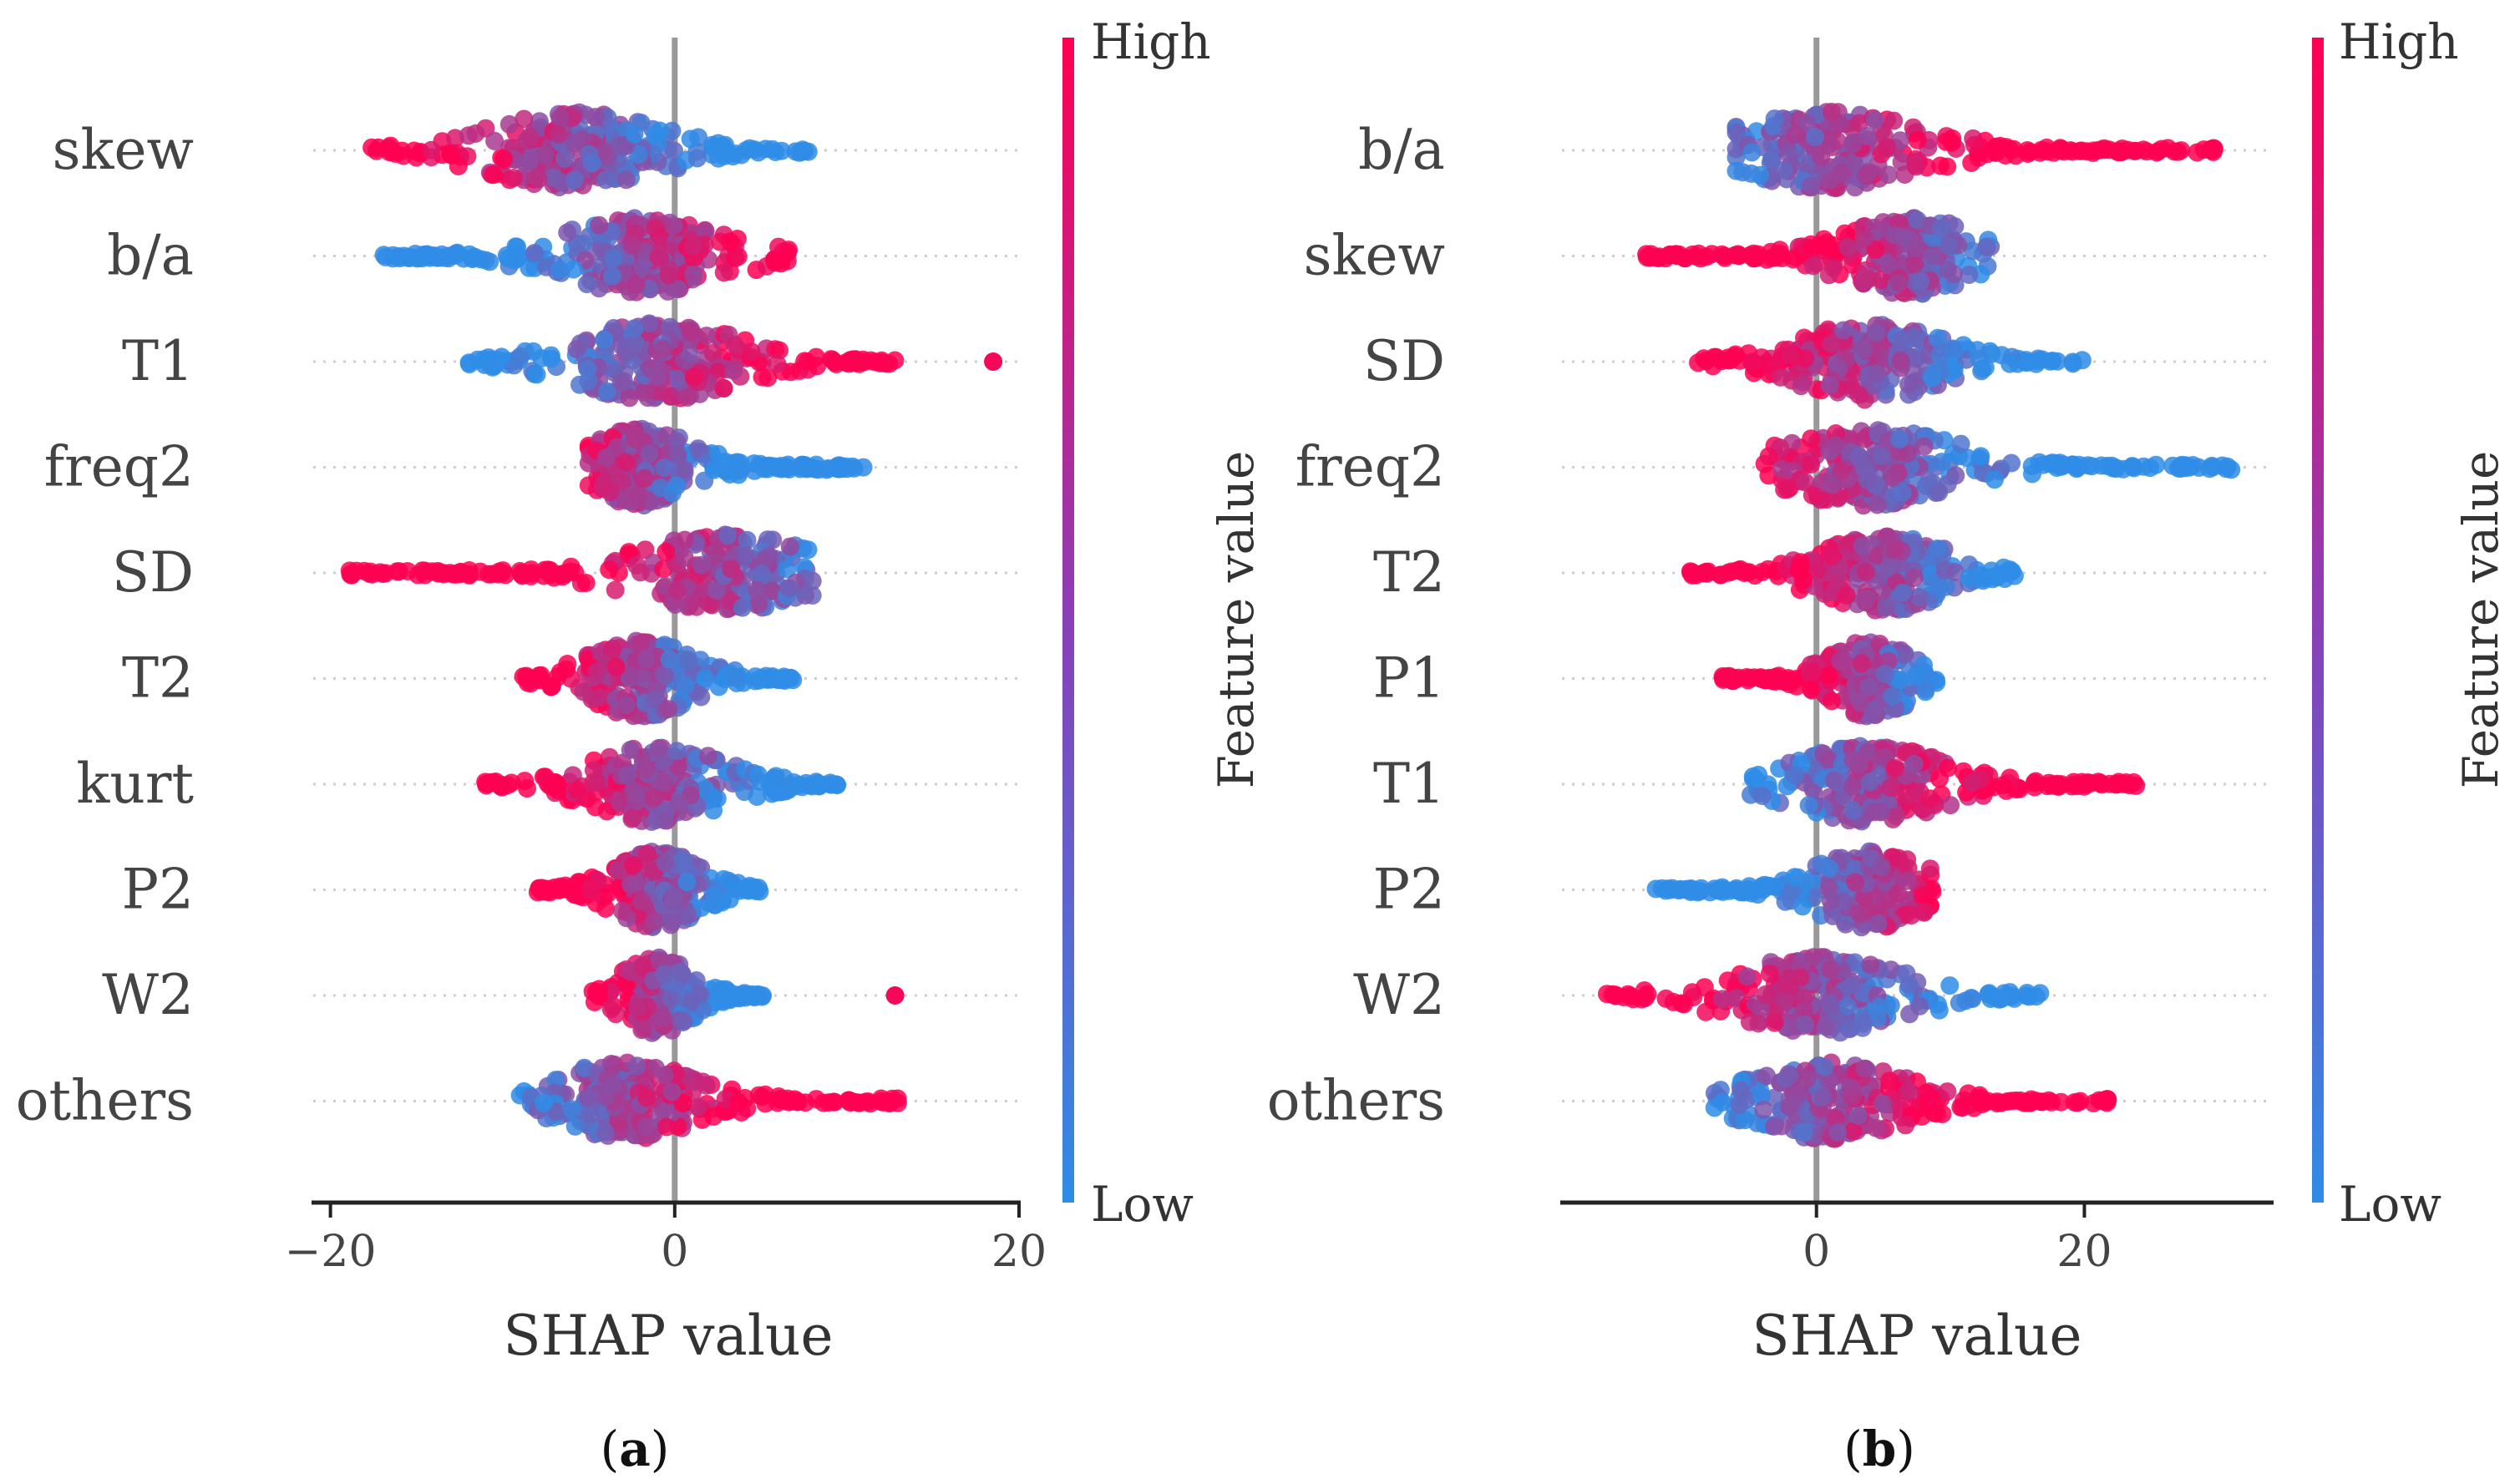  I want to click on x-axis-title-a: SHAP value, so click(668, 1336).